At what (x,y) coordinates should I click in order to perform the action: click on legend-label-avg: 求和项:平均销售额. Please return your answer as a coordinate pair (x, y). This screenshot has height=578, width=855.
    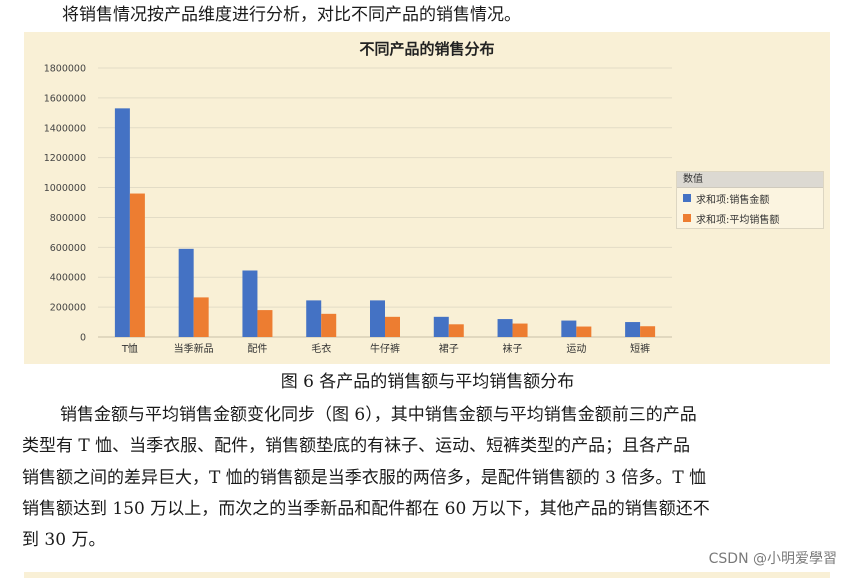
    Looking at the image, I should click on (738, 220).